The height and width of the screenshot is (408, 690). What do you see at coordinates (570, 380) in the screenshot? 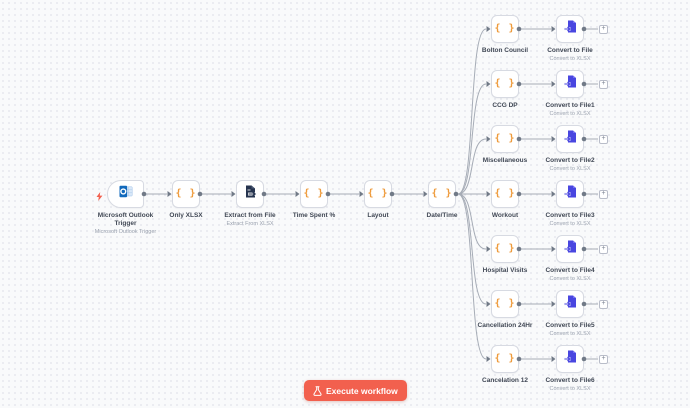
I see `node-label: Convert to File6` at bounding box center [570, 380].